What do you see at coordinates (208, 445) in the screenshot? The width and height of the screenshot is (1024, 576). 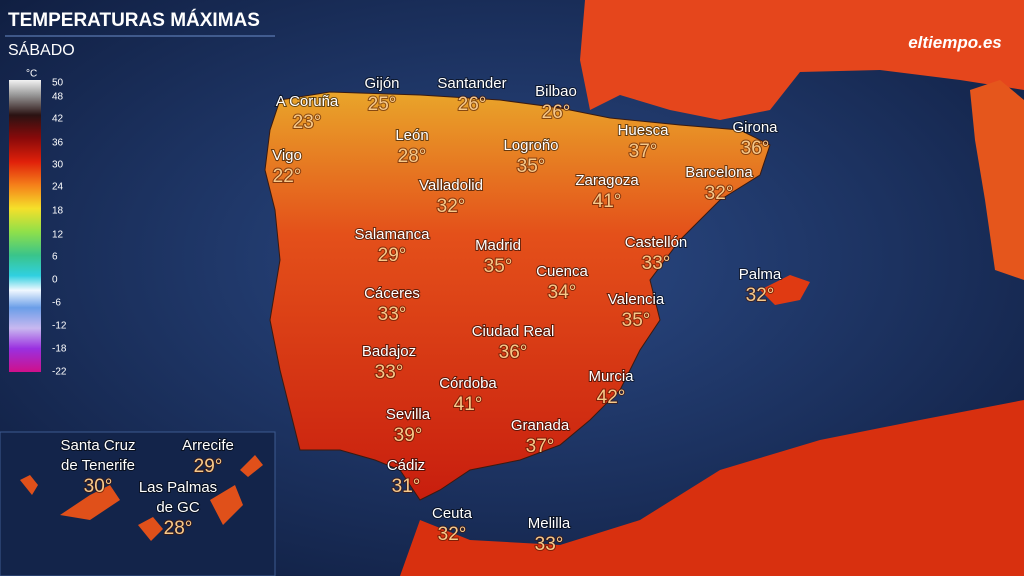 I see `city-name: Arrecife` at bounding box center [208, 445].